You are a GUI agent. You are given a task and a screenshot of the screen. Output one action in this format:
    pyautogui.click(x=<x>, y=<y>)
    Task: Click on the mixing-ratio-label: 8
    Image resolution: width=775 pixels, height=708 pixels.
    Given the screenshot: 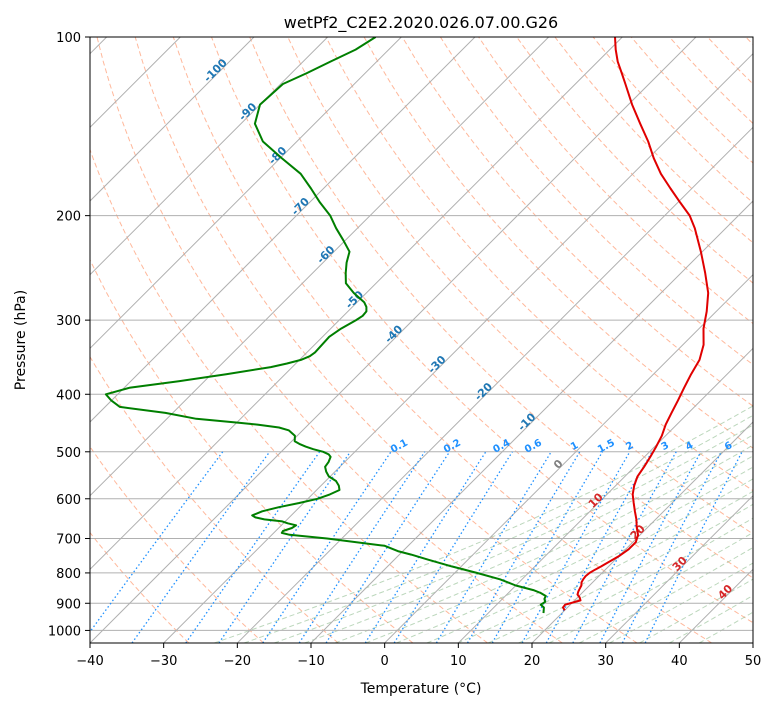 What is the action you would take?
    pyautogui.click(x=756, y=446)
    